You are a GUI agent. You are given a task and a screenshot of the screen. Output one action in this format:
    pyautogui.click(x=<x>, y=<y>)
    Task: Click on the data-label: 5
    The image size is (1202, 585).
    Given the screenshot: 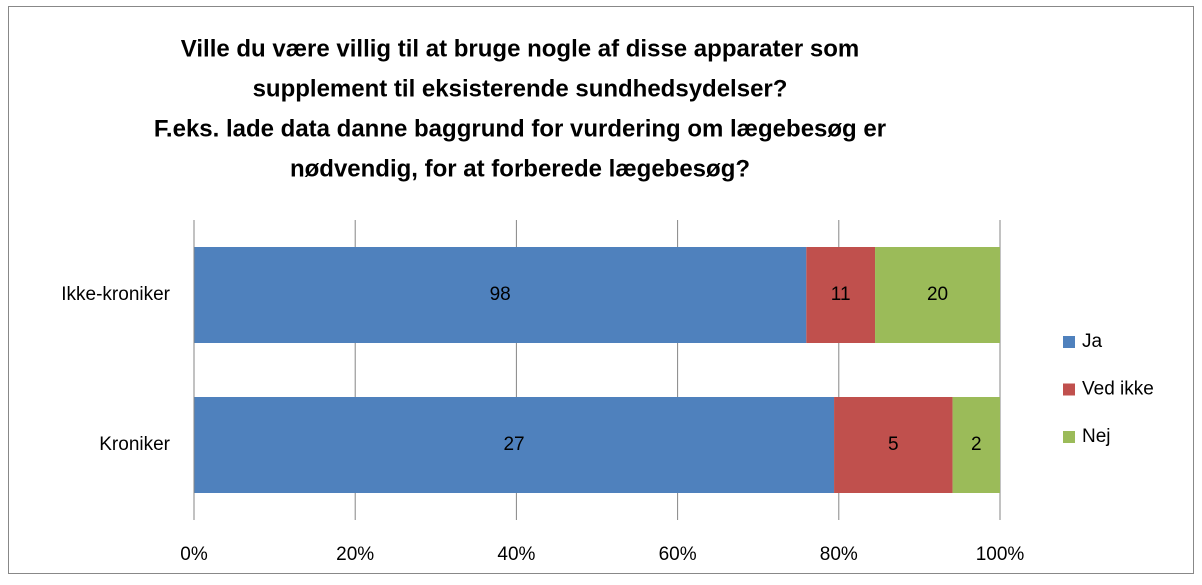 What is the action you would take?
    pyautogui.click(x=893, y=444)
    